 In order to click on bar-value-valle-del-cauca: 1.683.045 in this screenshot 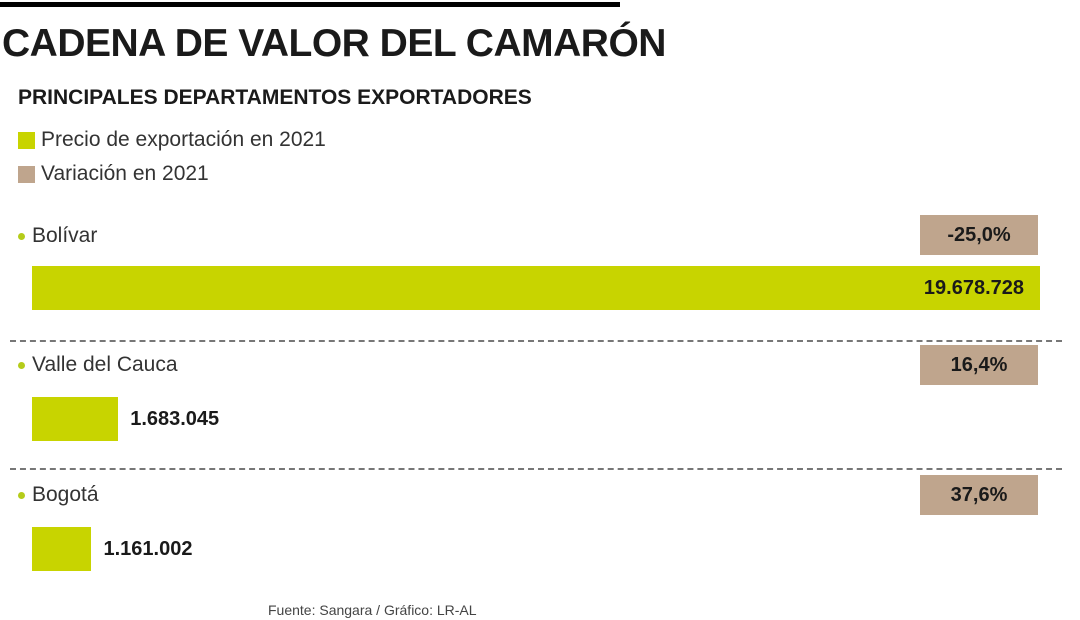, I will do `click(175, 418)`.